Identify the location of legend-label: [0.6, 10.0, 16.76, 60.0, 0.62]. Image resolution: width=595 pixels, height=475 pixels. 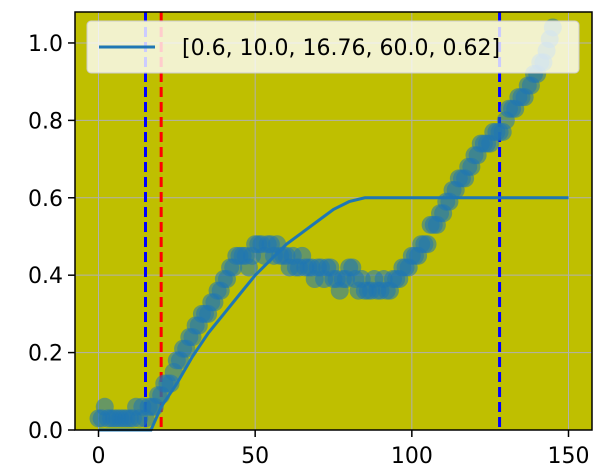
(341, 48).